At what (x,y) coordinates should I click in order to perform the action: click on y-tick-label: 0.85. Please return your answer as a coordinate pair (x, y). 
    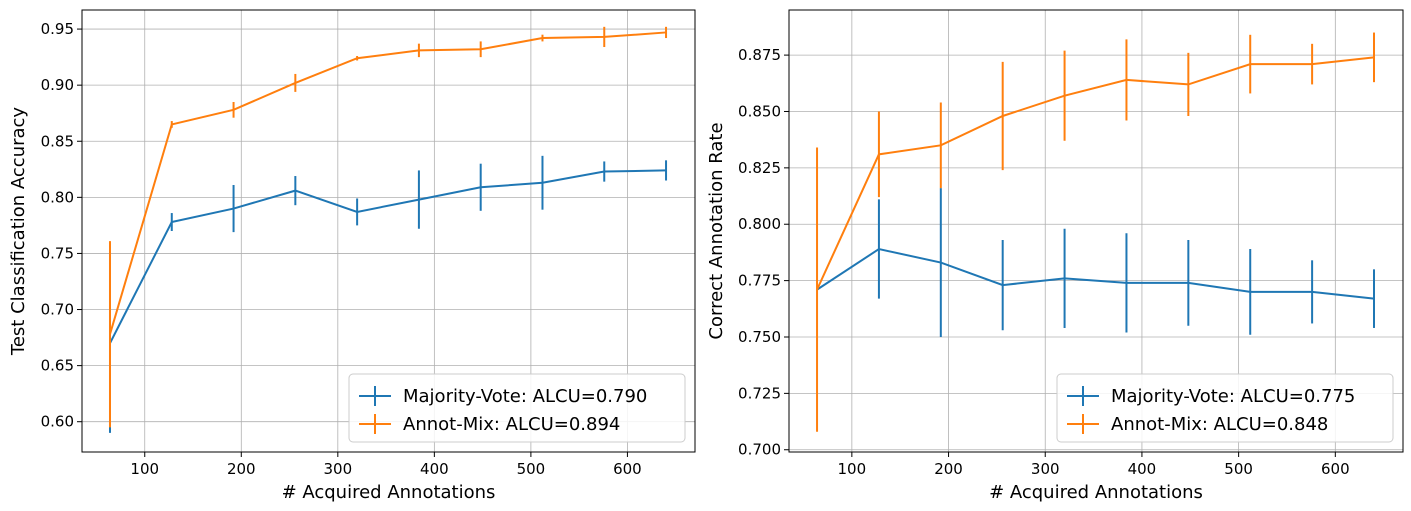
    Looking at the image, I should click on (57, 141).